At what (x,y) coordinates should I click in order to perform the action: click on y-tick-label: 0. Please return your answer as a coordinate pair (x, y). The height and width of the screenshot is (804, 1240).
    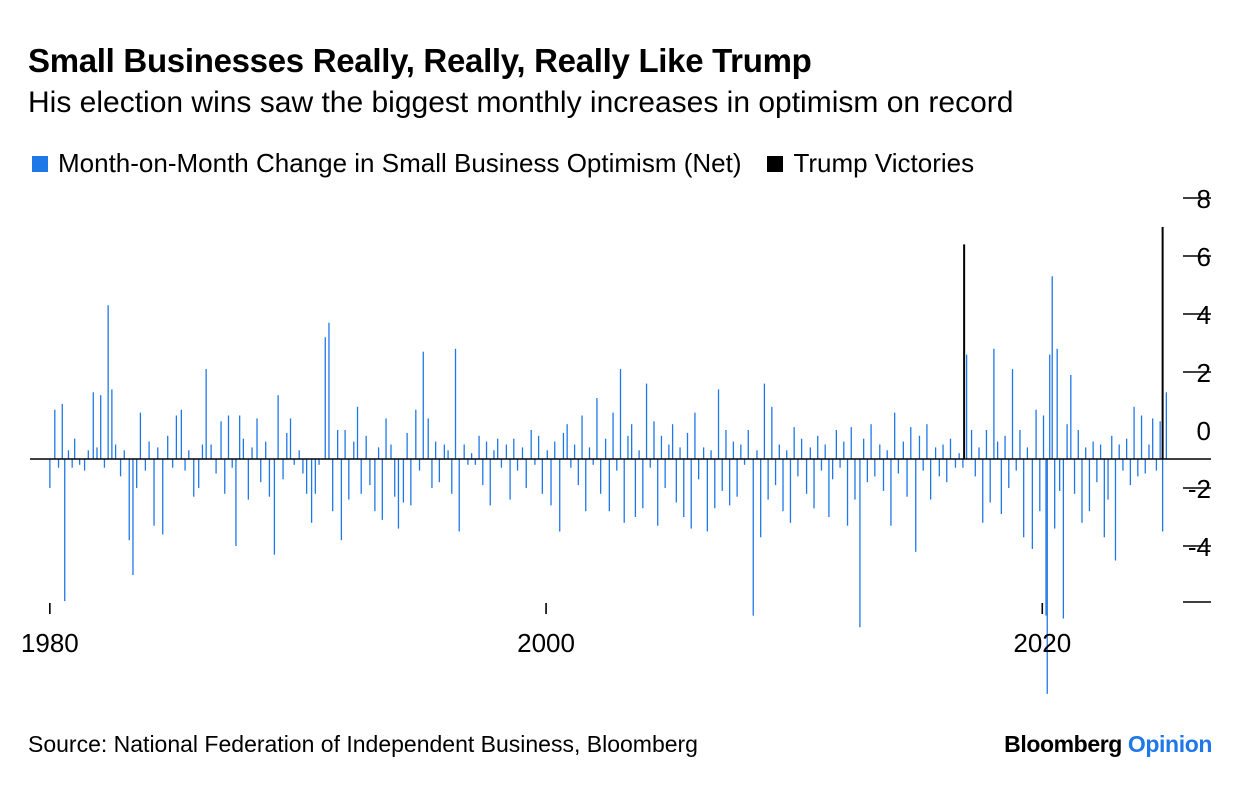
    Looking at the image, I should click on (1204, 431).